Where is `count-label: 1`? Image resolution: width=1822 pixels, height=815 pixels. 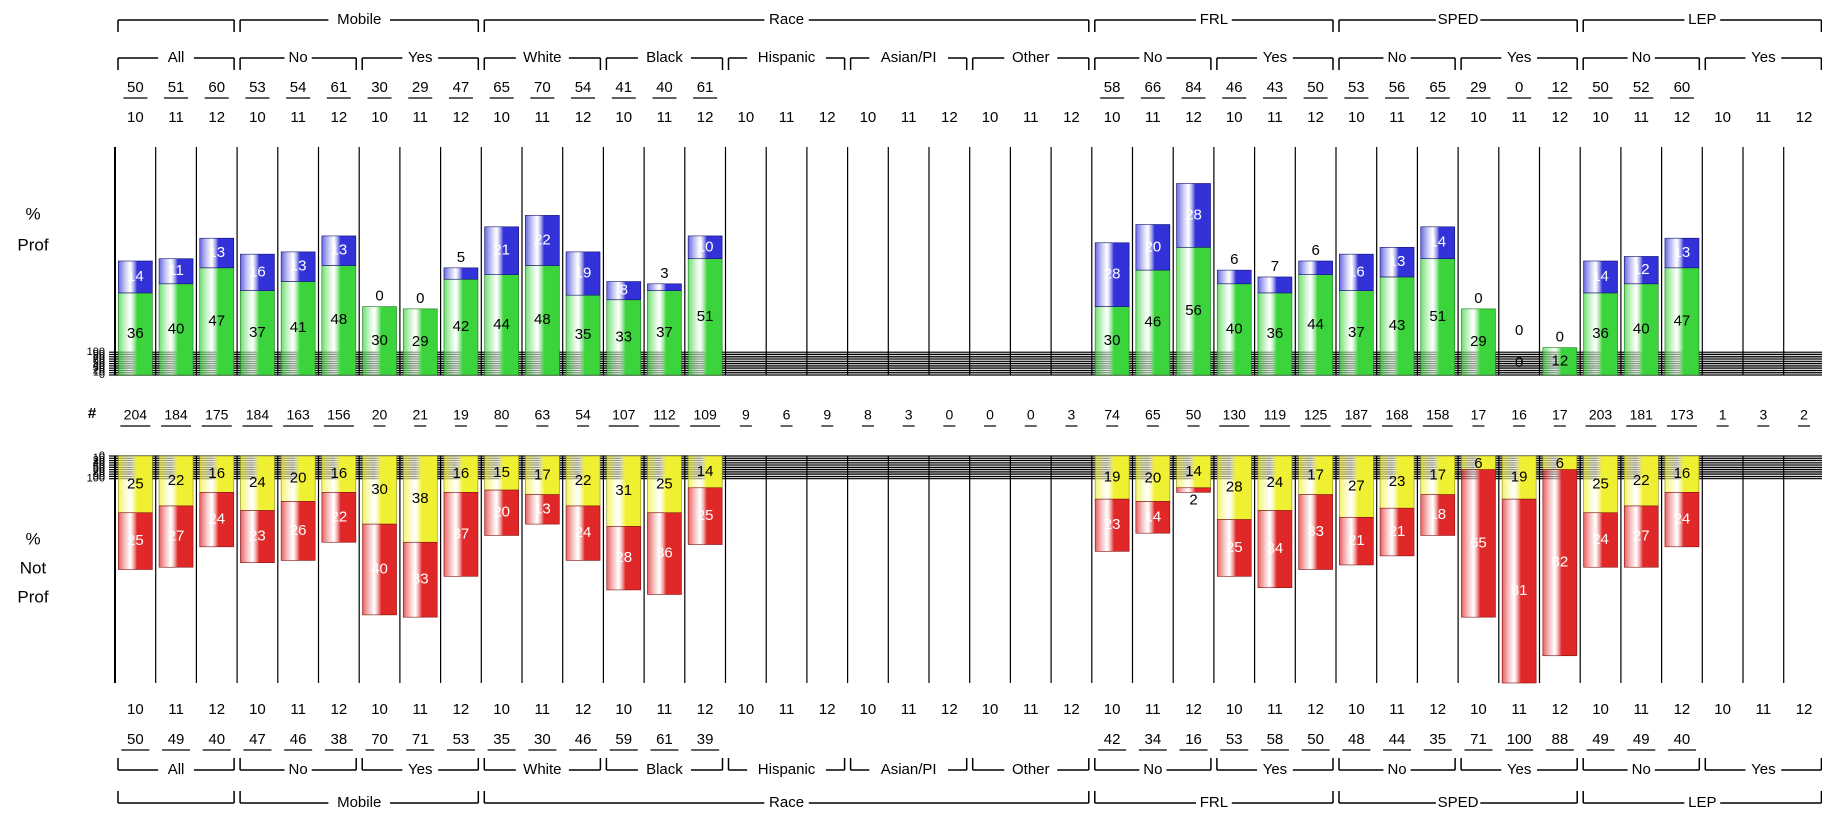 count-label: 1 is located at coordinates (1723, 415).